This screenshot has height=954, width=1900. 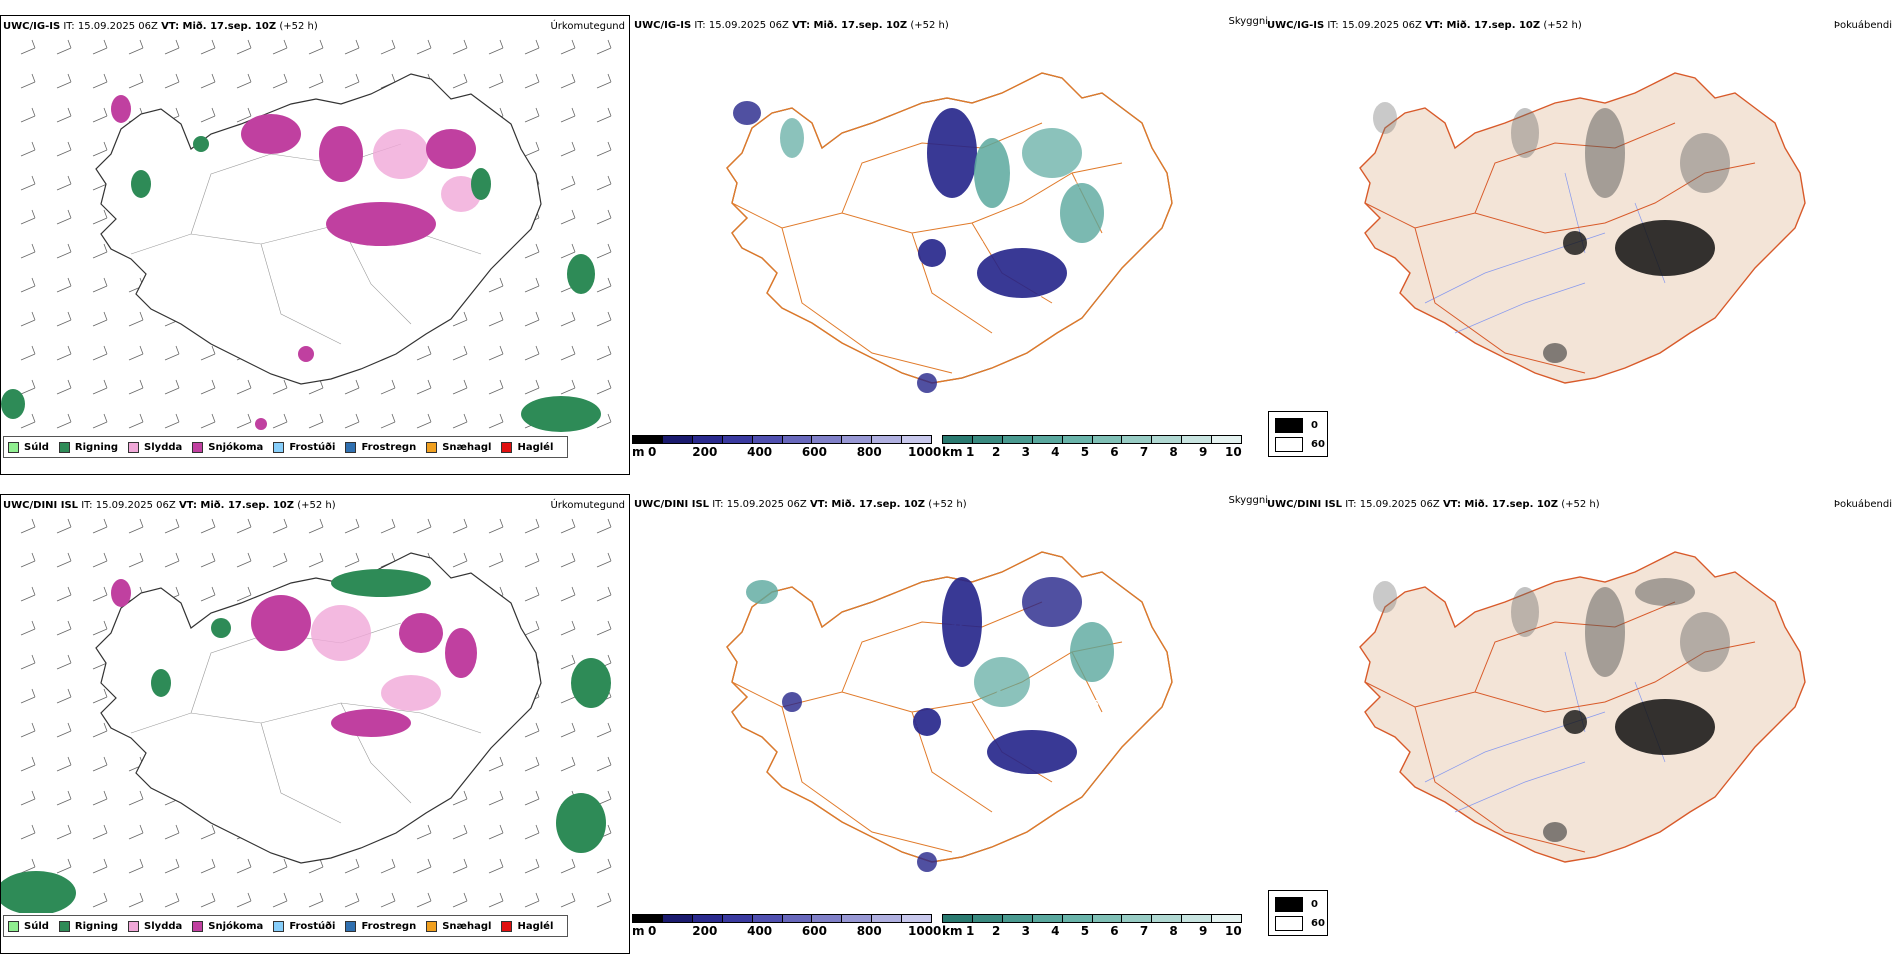 What do you see at coordinates (1298, 913) in the screenshot?
I see `fog-legend: 0 60` at bounding box center [1298, 913].